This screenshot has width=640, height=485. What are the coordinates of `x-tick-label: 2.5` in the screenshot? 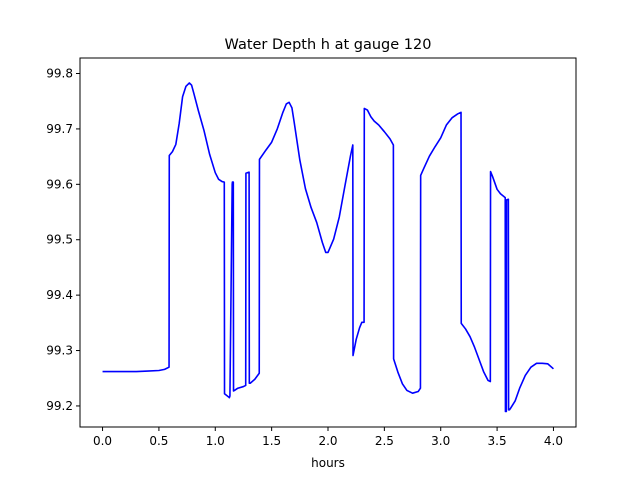 It's located at (384, 441).